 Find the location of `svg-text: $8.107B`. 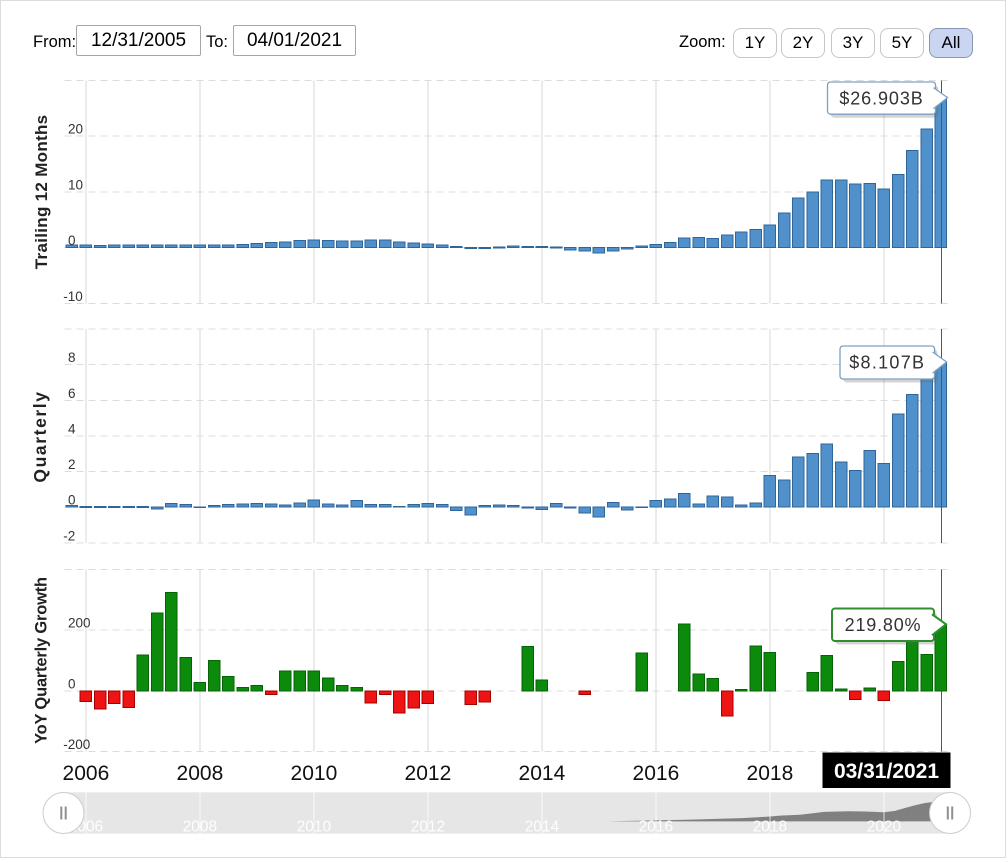

svg-text: $8.107B is located at coordinates (887, 363).